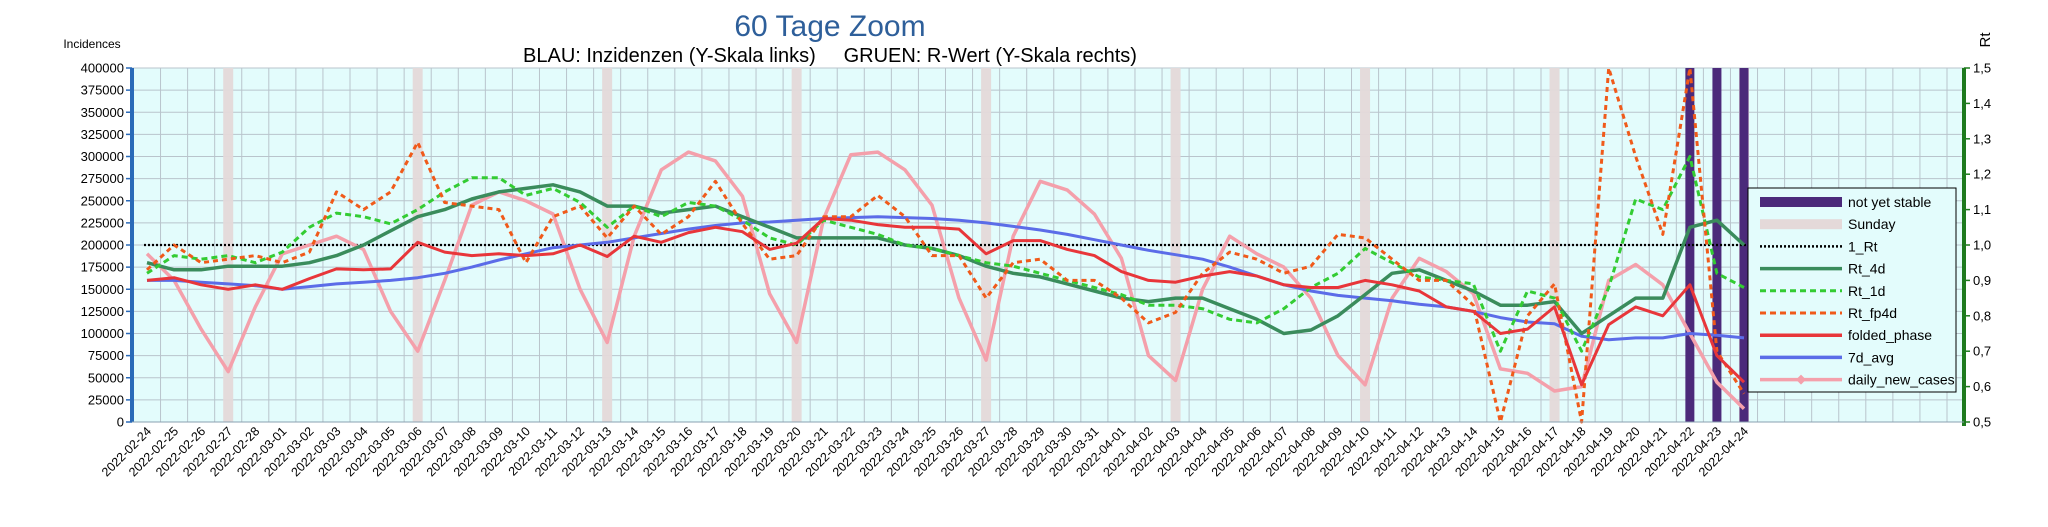 This screenshot has width=2048, height=527. I want to click on y-tick-label-left: 0, so click(120, 422).